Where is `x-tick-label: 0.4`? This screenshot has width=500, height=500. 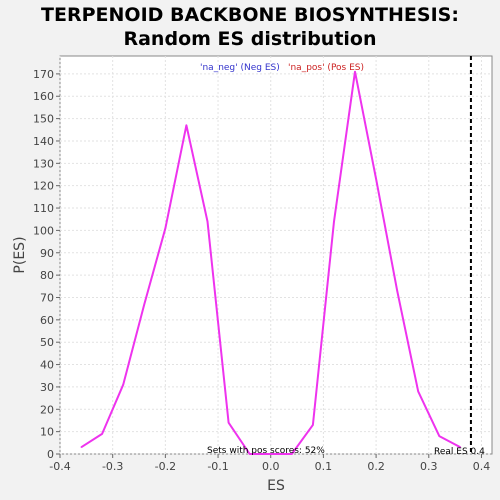 x-tick-label: 0.4 is located at coordinates (482, 466).